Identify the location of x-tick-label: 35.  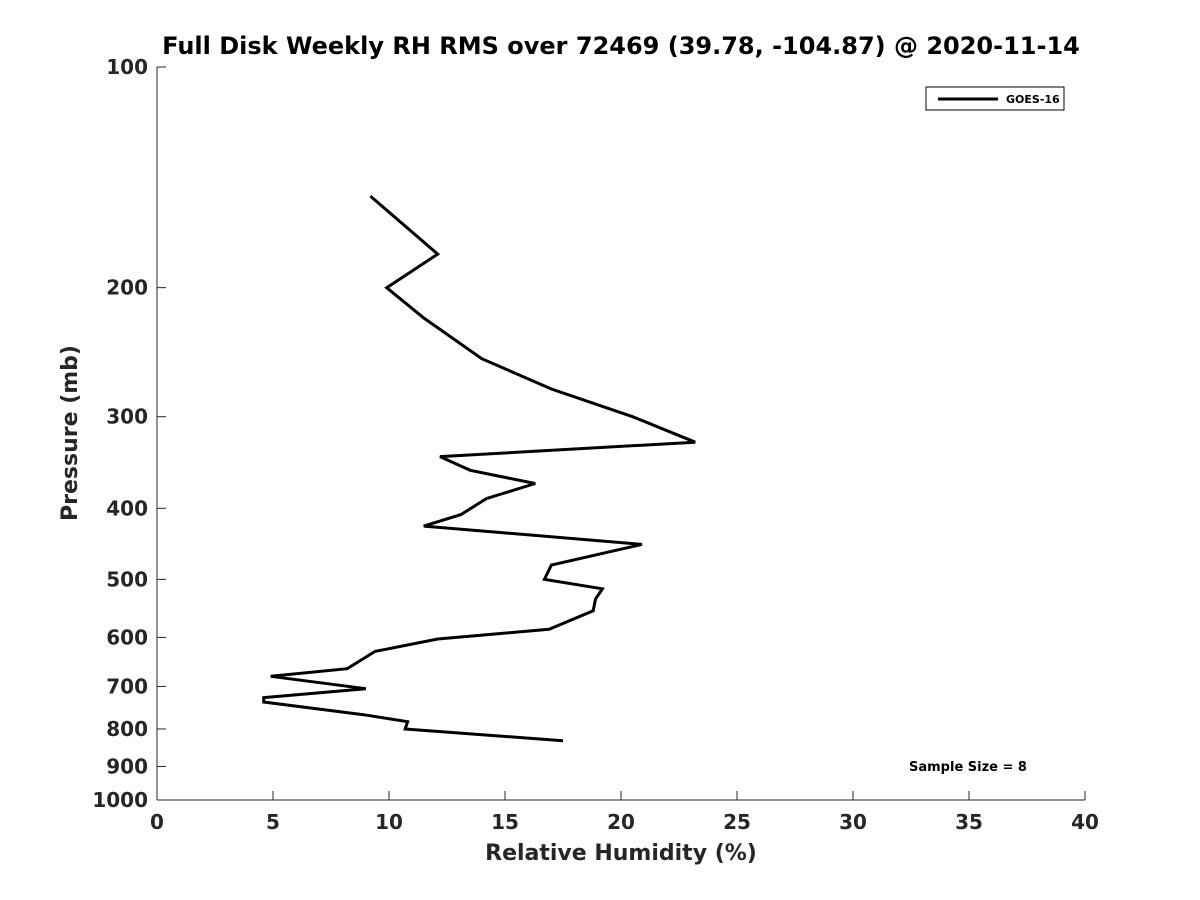
(969, 822).